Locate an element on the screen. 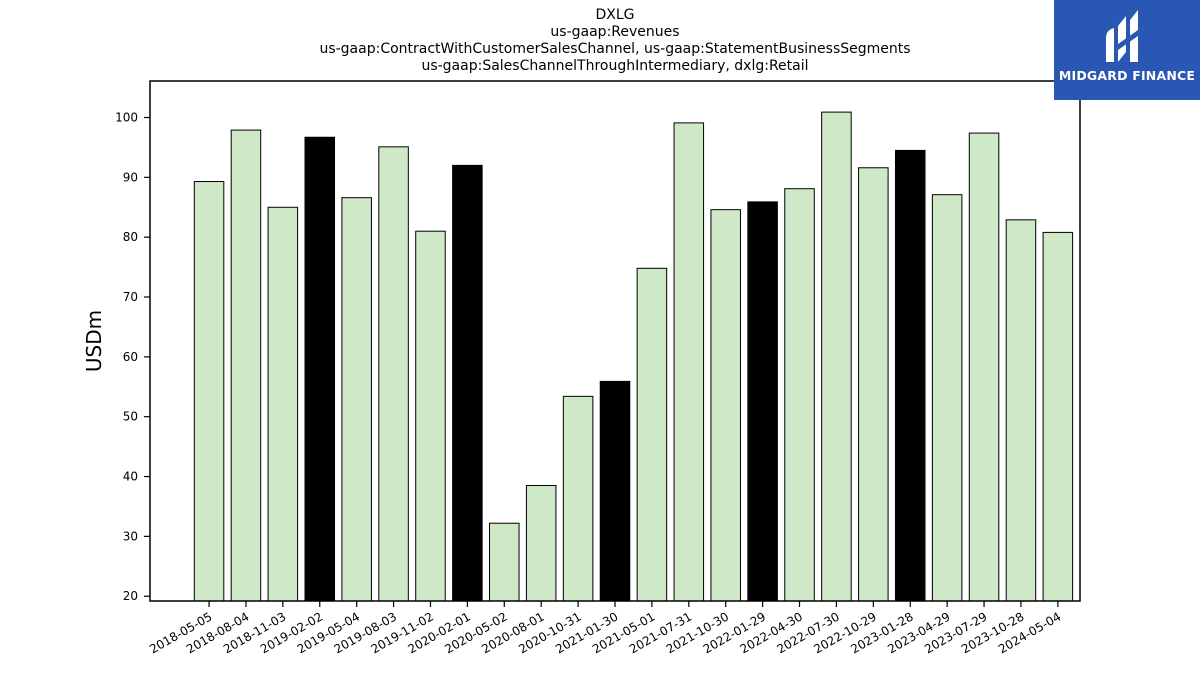 The height and width of the screenshot is (675, 1200). midgard-finance-logo: MIDGARD FINANCE is located at coordinates (1127, 50).